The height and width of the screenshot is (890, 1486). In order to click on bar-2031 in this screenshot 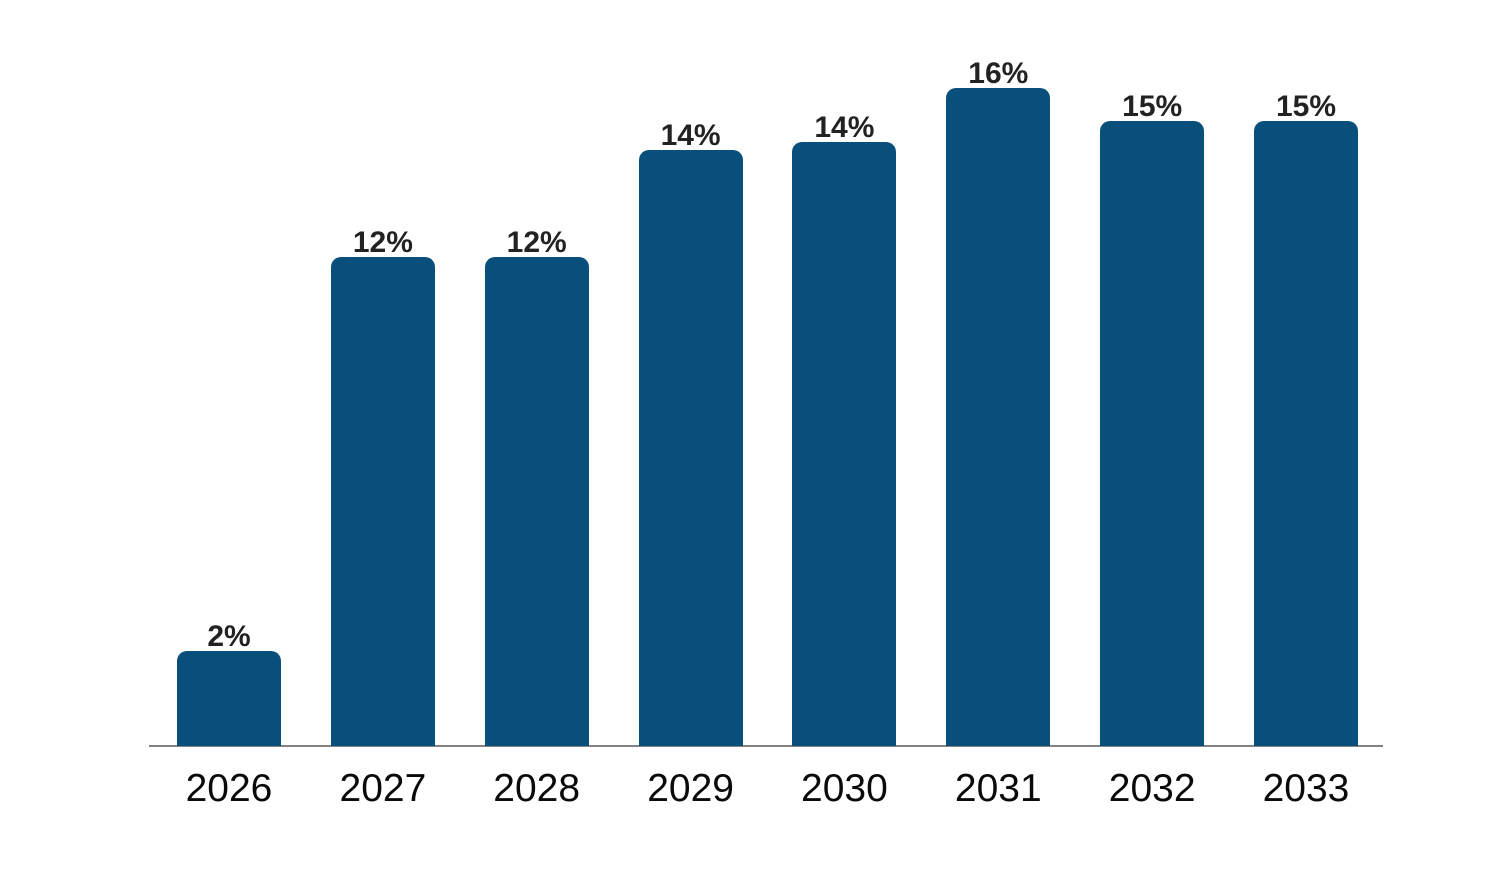, I will do `click(998, 417)`.